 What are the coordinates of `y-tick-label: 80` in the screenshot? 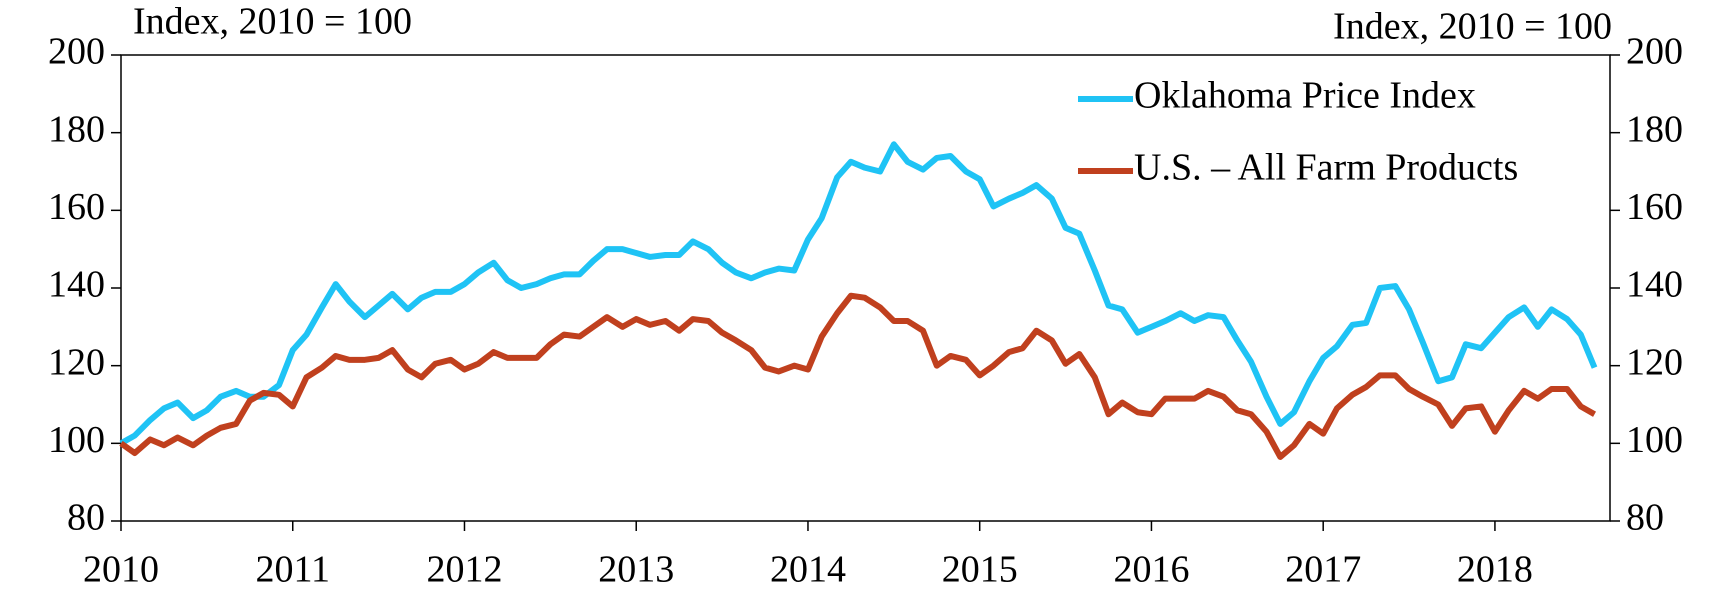 It's located at (86, 518).